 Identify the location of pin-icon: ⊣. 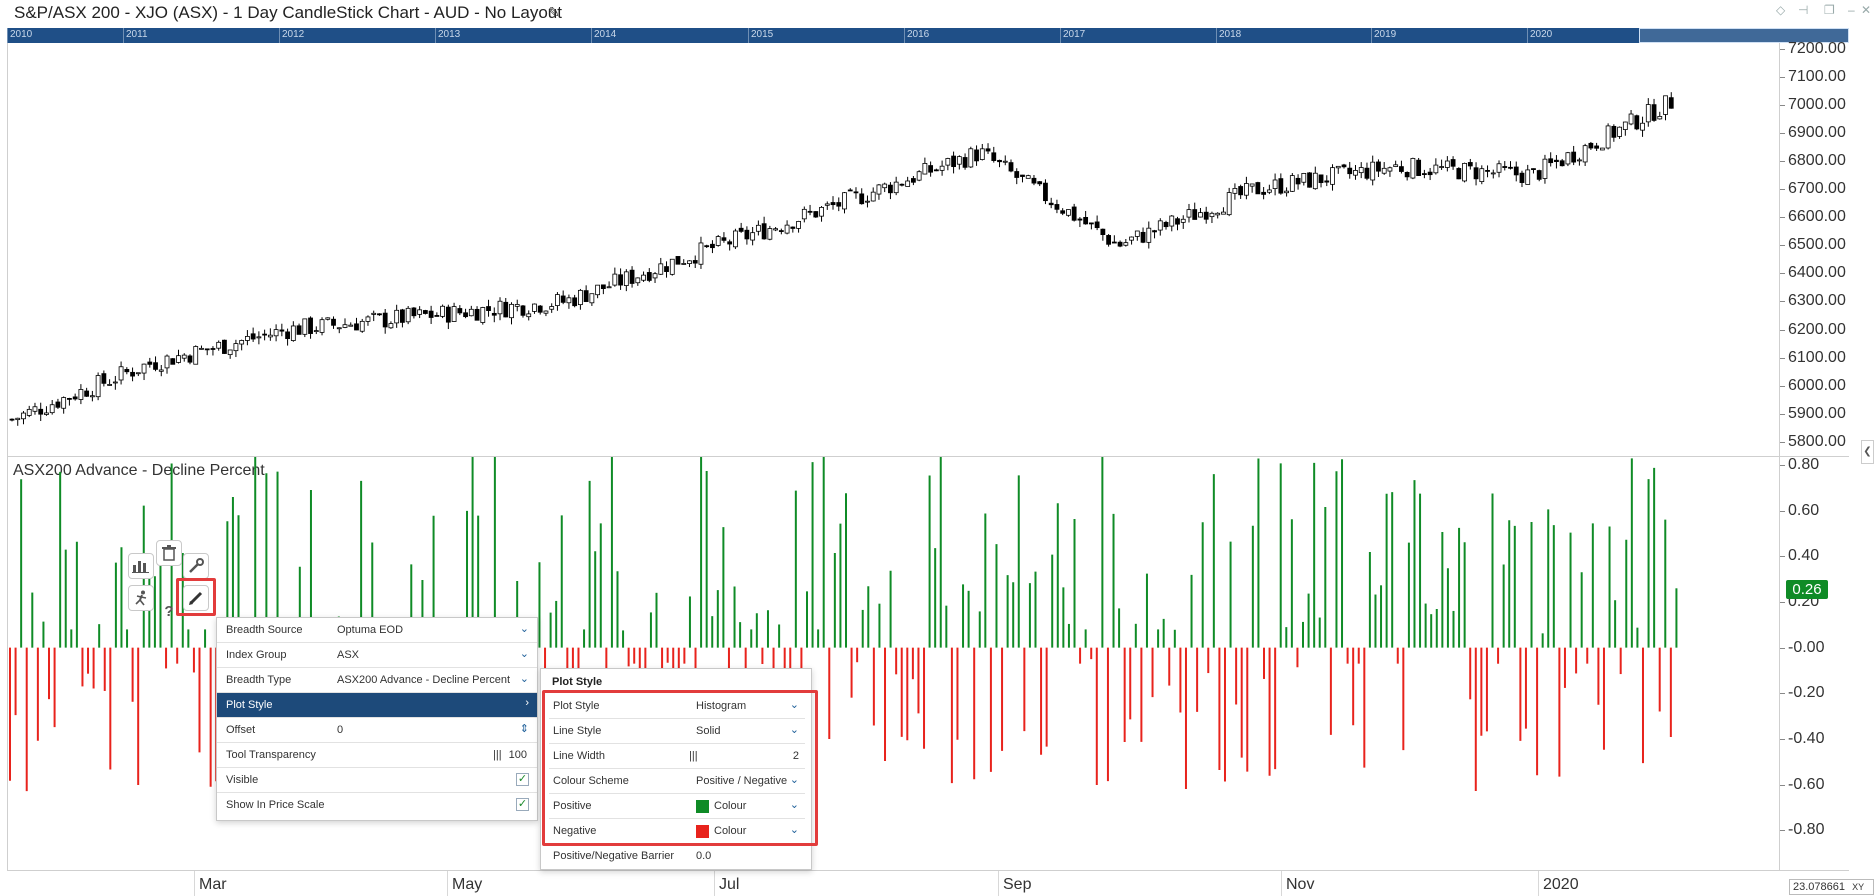
(1803, 10).